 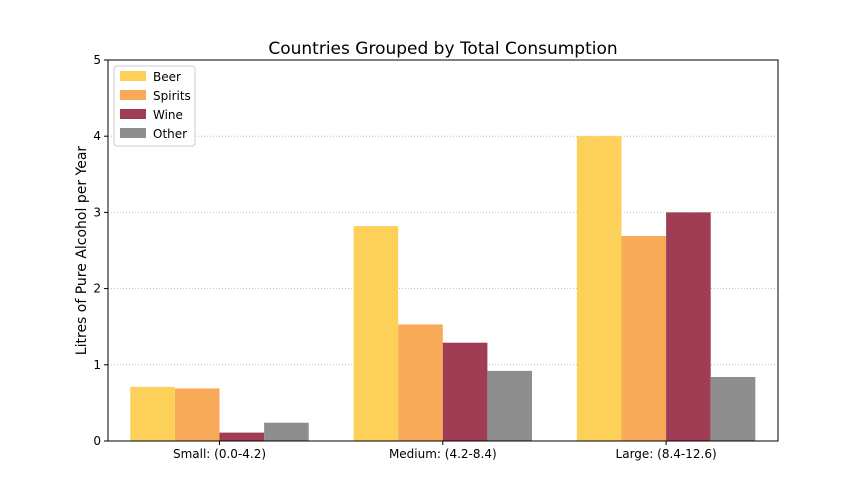 What do you see at coordinates (133, 114) in the screenshot?
I see `legend-swatch-wine` at bounding box center [133, 114].